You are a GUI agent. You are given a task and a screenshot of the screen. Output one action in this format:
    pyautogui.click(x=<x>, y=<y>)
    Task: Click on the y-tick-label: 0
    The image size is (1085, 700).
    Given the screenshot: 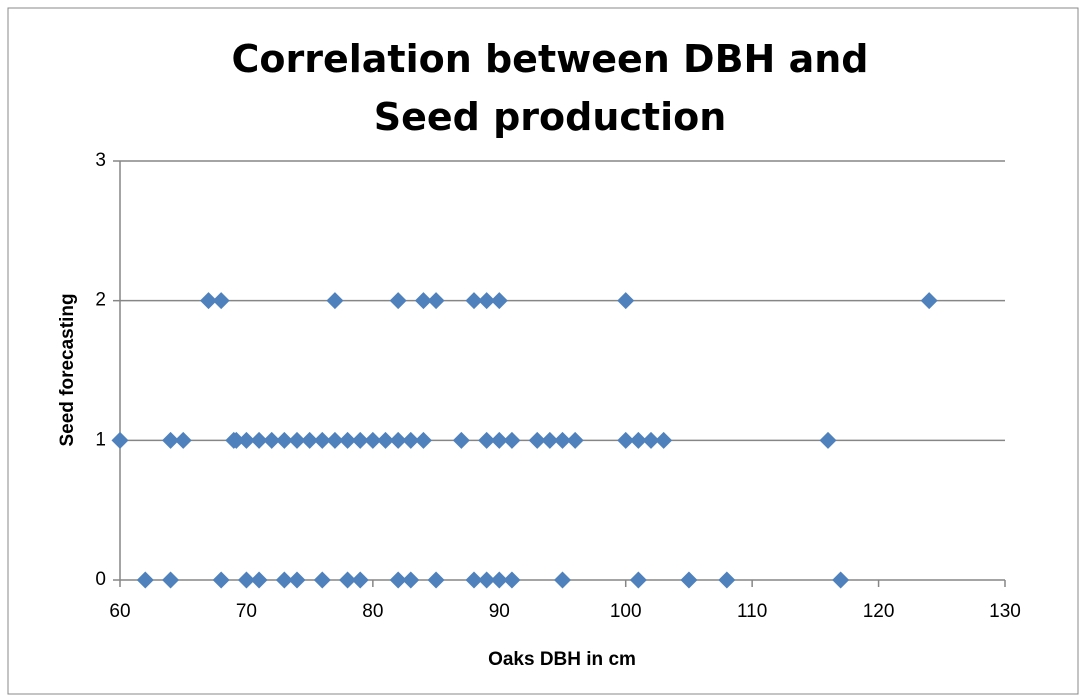 What is the action you would take?
    pyautogui.click(x=100, y=579)
    